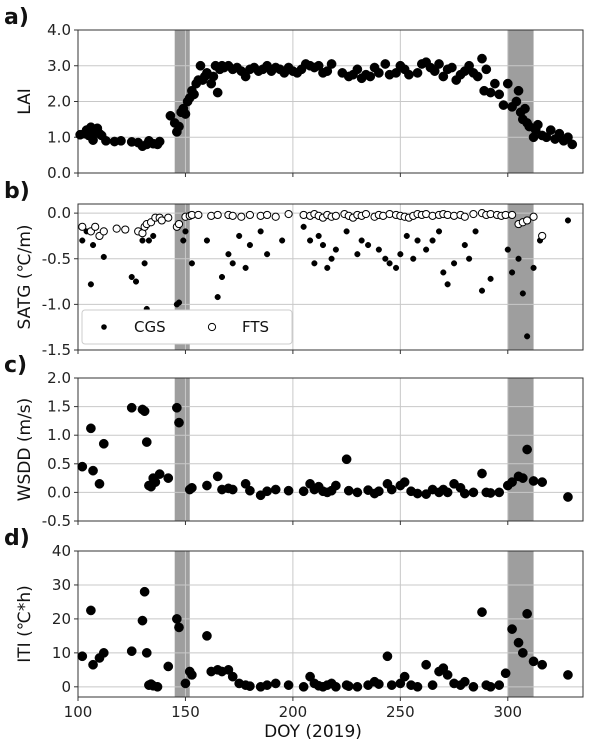 The width and height of the screenshot is (600, 743). I want to click on y-tick-label: 2.0, so click(59, 102).